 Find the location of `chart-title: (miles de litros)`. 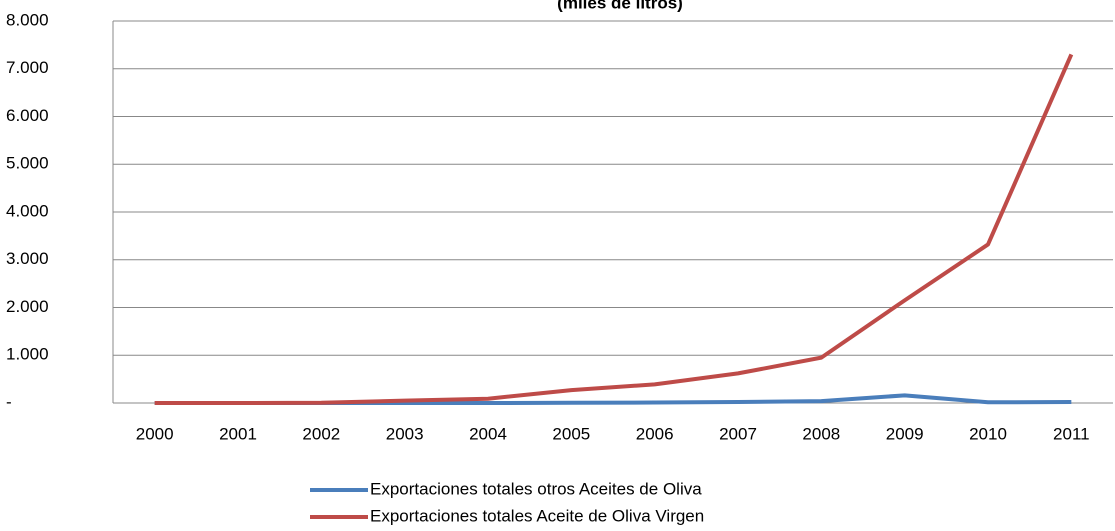

chart-title: (miles de litros) is located at coordinates (620, 6).